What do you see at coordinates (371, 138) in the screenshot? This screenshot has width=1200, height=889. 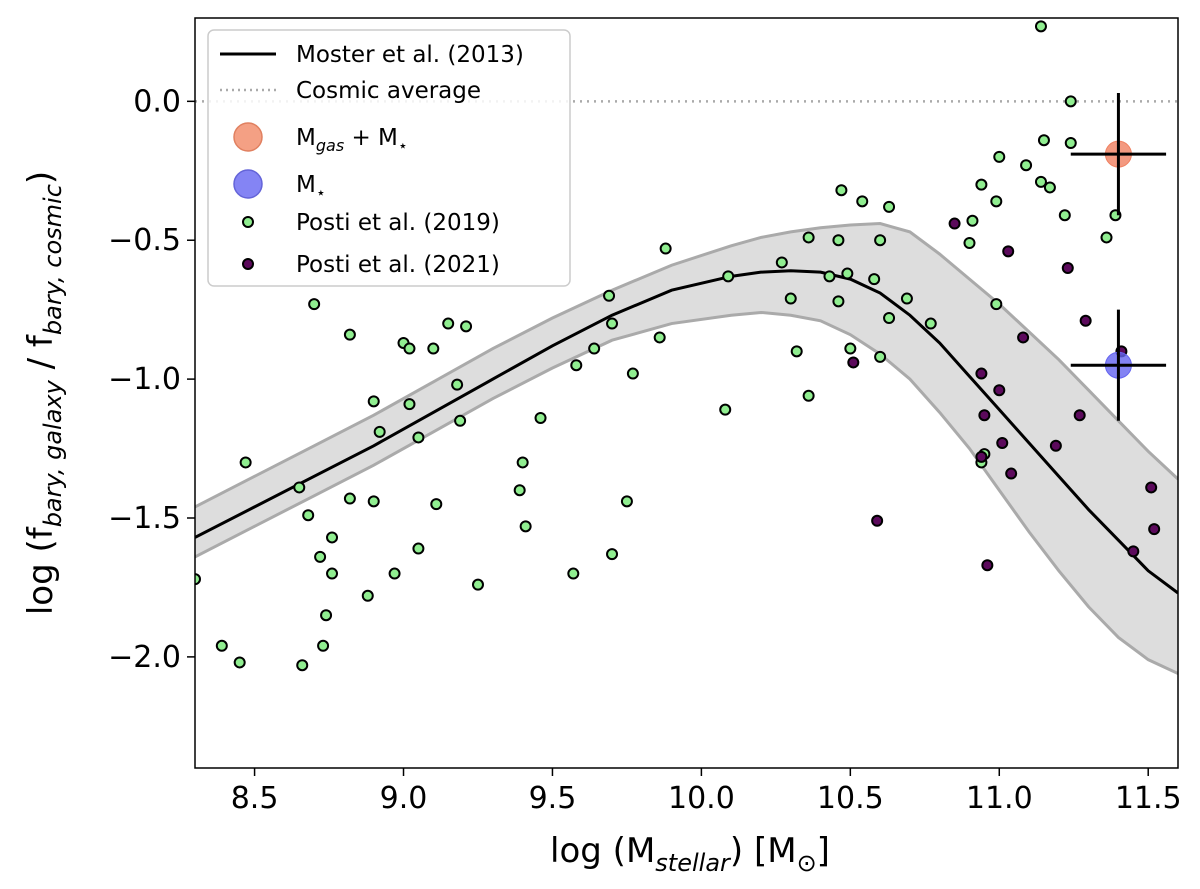 I see `legend-gas-label-tail: + M` at bounding box center [371, 138].